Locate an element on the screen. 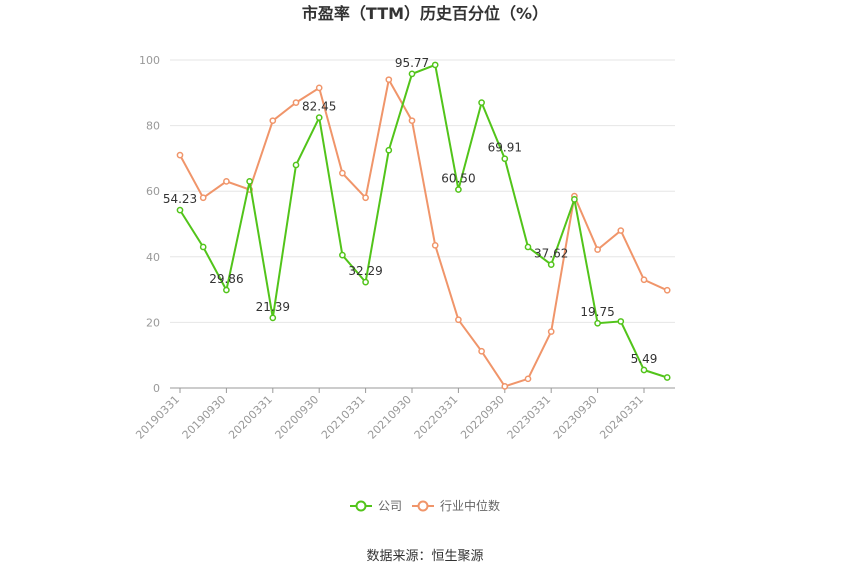  data-label: 21.39 is located at coordinates (273, 307).